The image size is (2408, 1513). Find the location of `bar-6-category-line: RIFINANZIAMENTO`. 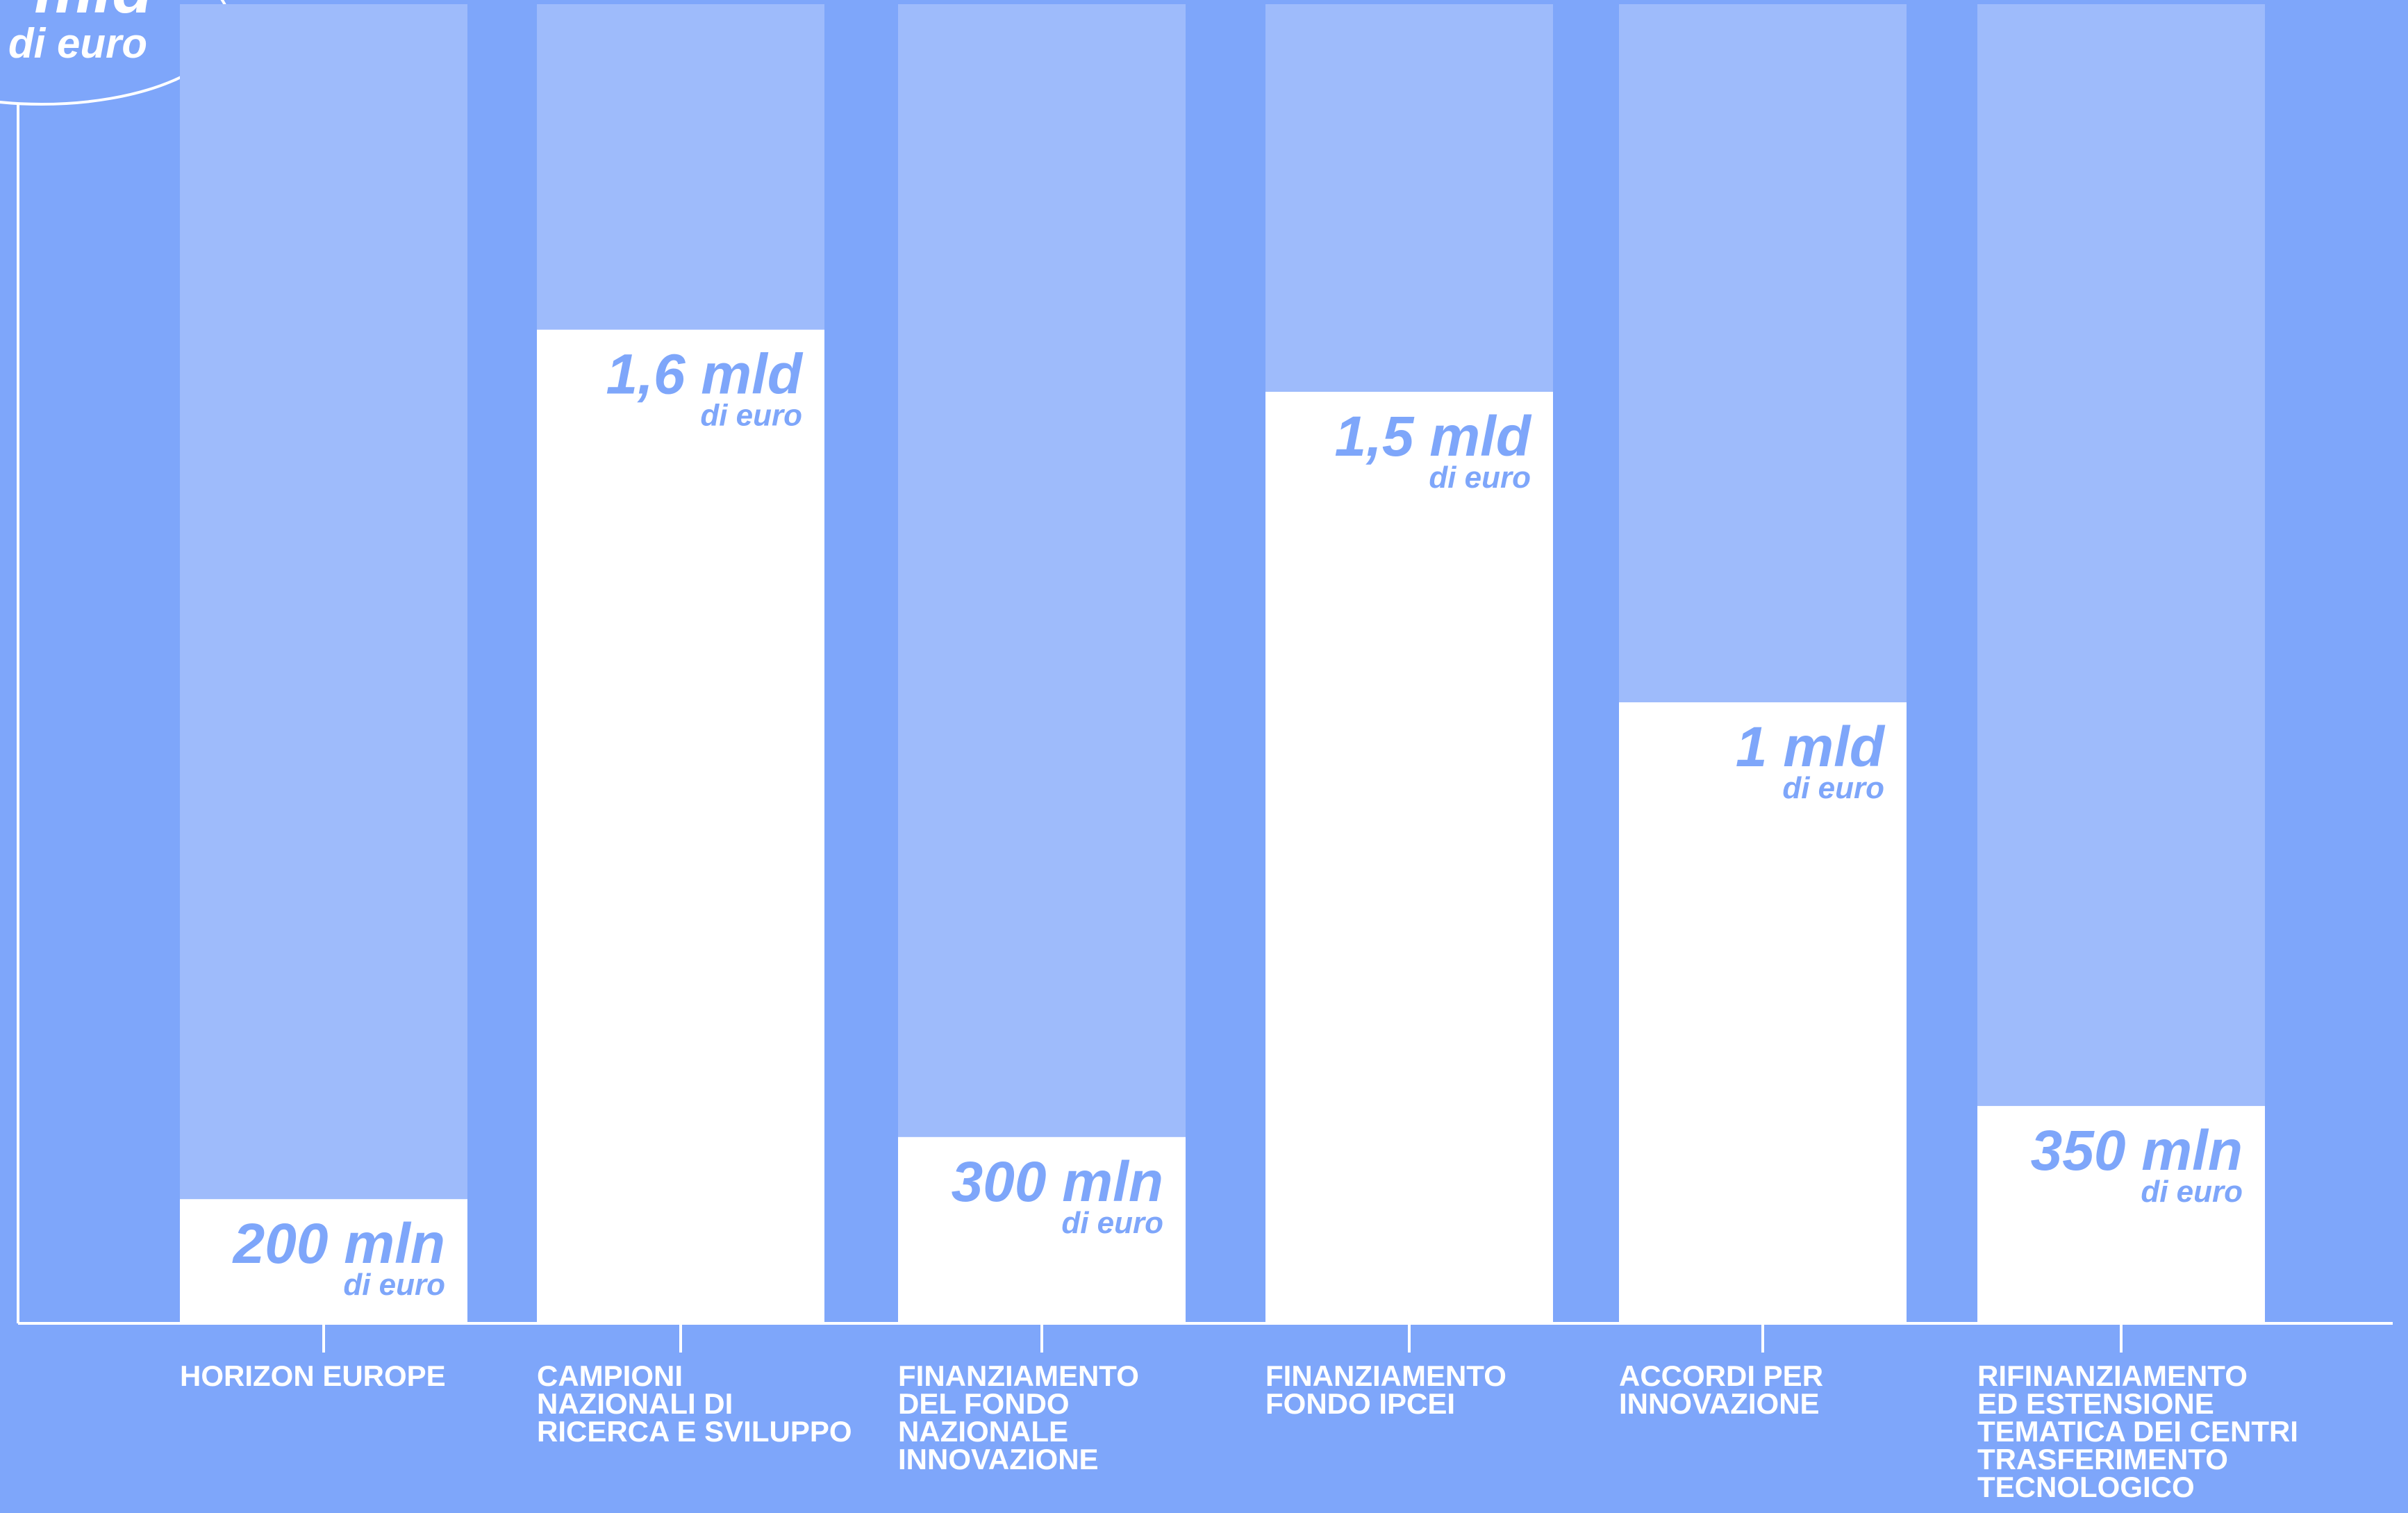

bar-6-category-line: RIFINANZIAMENTO is located at coordinates (2112, 1375).